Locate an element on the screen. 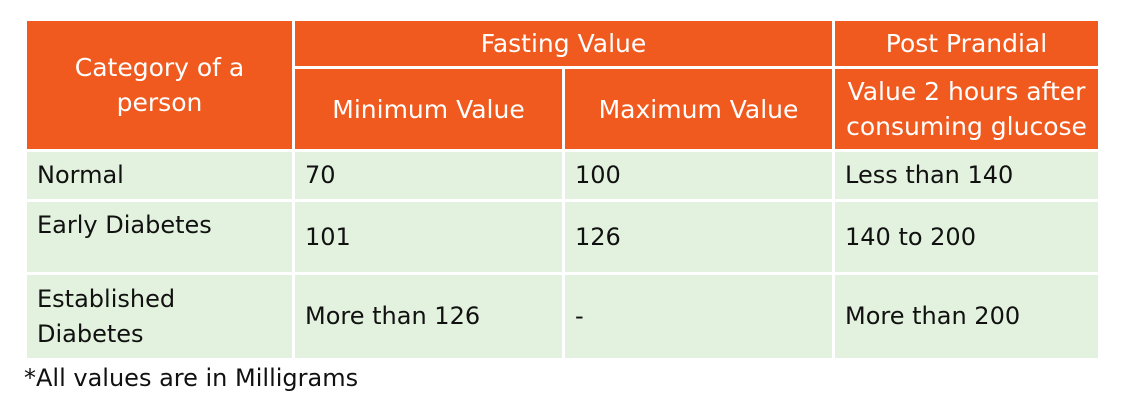 Image resolution: width=1122 pixels, height=414 pixels. cell-post-prandial: 140 to 200 is located at coordinates (966, 237).